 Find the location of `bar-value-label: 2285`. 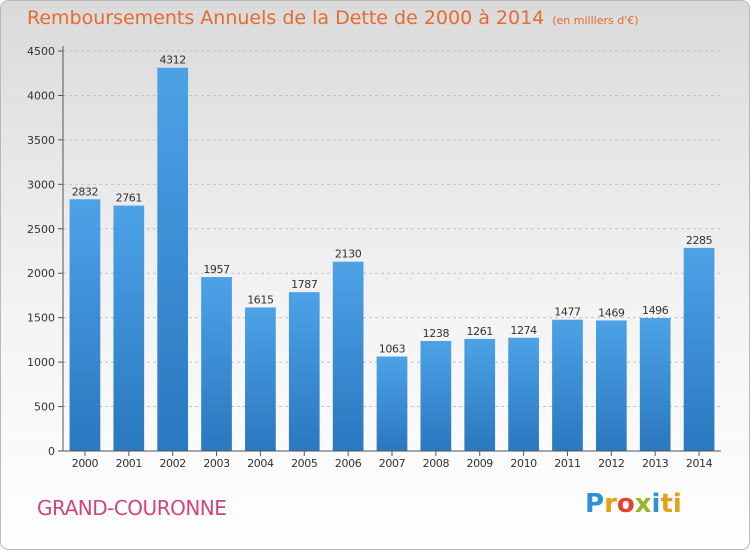

bar-value-label: 2285 is located at coordinates (699, 240).